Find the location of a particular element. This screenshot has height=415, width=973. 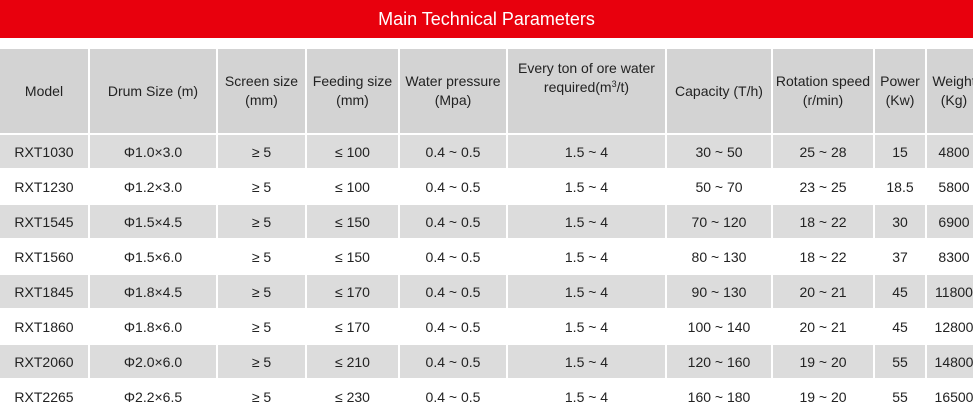

header-weight: Weight (Kg) is located at coordinates (950, 91).